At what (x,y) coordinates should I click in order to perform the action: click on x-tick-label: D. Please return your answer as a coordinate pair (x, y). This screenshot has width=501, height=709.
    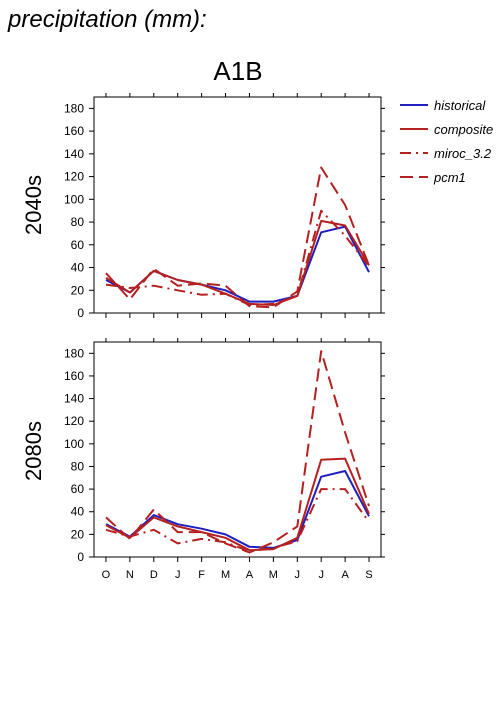
    Looking at the image, I should click on (154, 575).